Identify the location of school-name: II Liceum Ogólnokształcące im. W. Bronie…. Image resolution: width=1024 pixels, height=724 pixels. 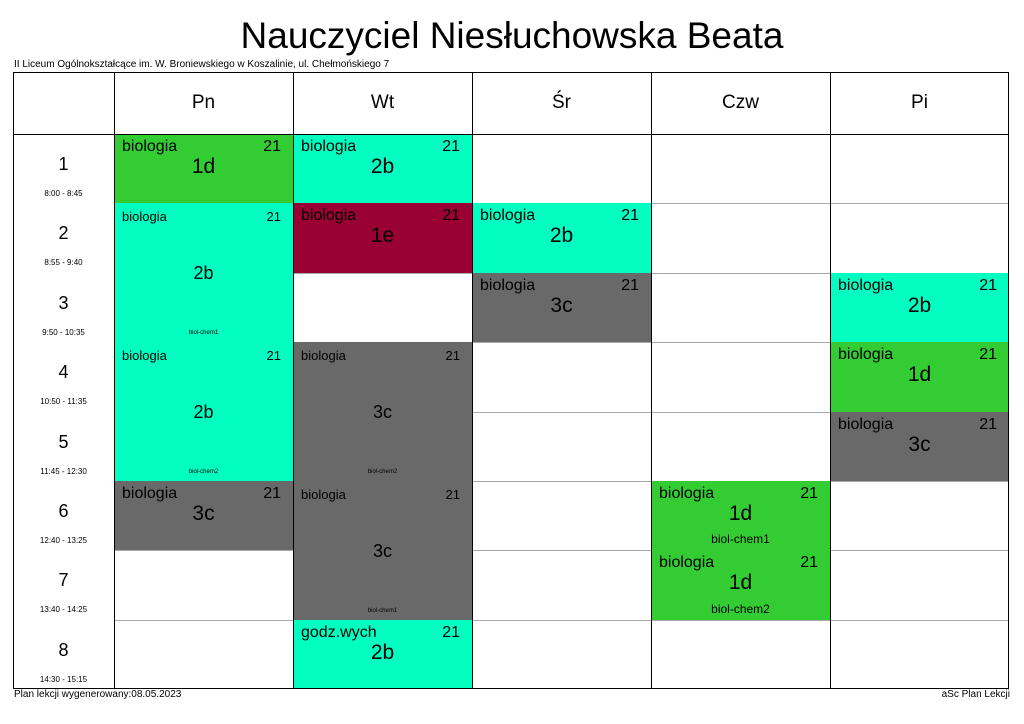
(202, 64).